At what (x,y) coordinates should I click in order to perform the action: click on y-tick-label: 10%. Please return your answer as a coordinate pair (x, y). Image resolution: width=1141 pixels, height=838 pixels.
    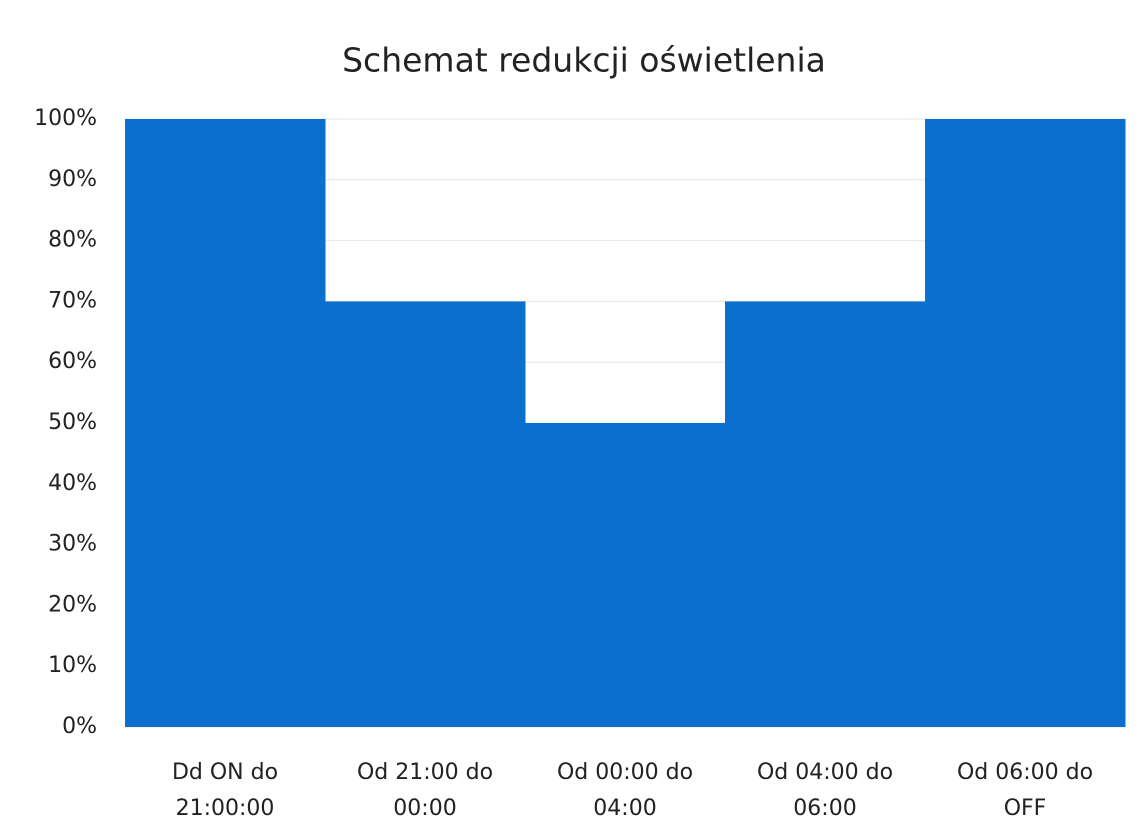
    Looking at the image, I should click on (72, 665).